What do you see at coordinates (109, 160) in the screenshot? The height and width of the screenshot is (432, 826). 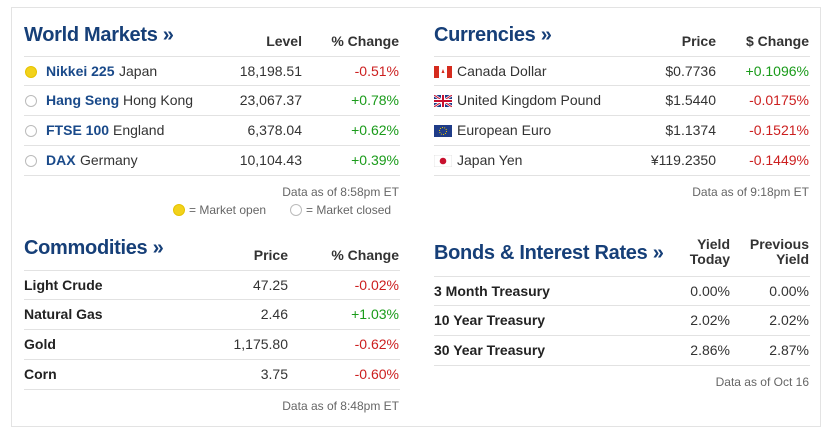 I see `market-region: Germany` at bounding box center [109, 160].